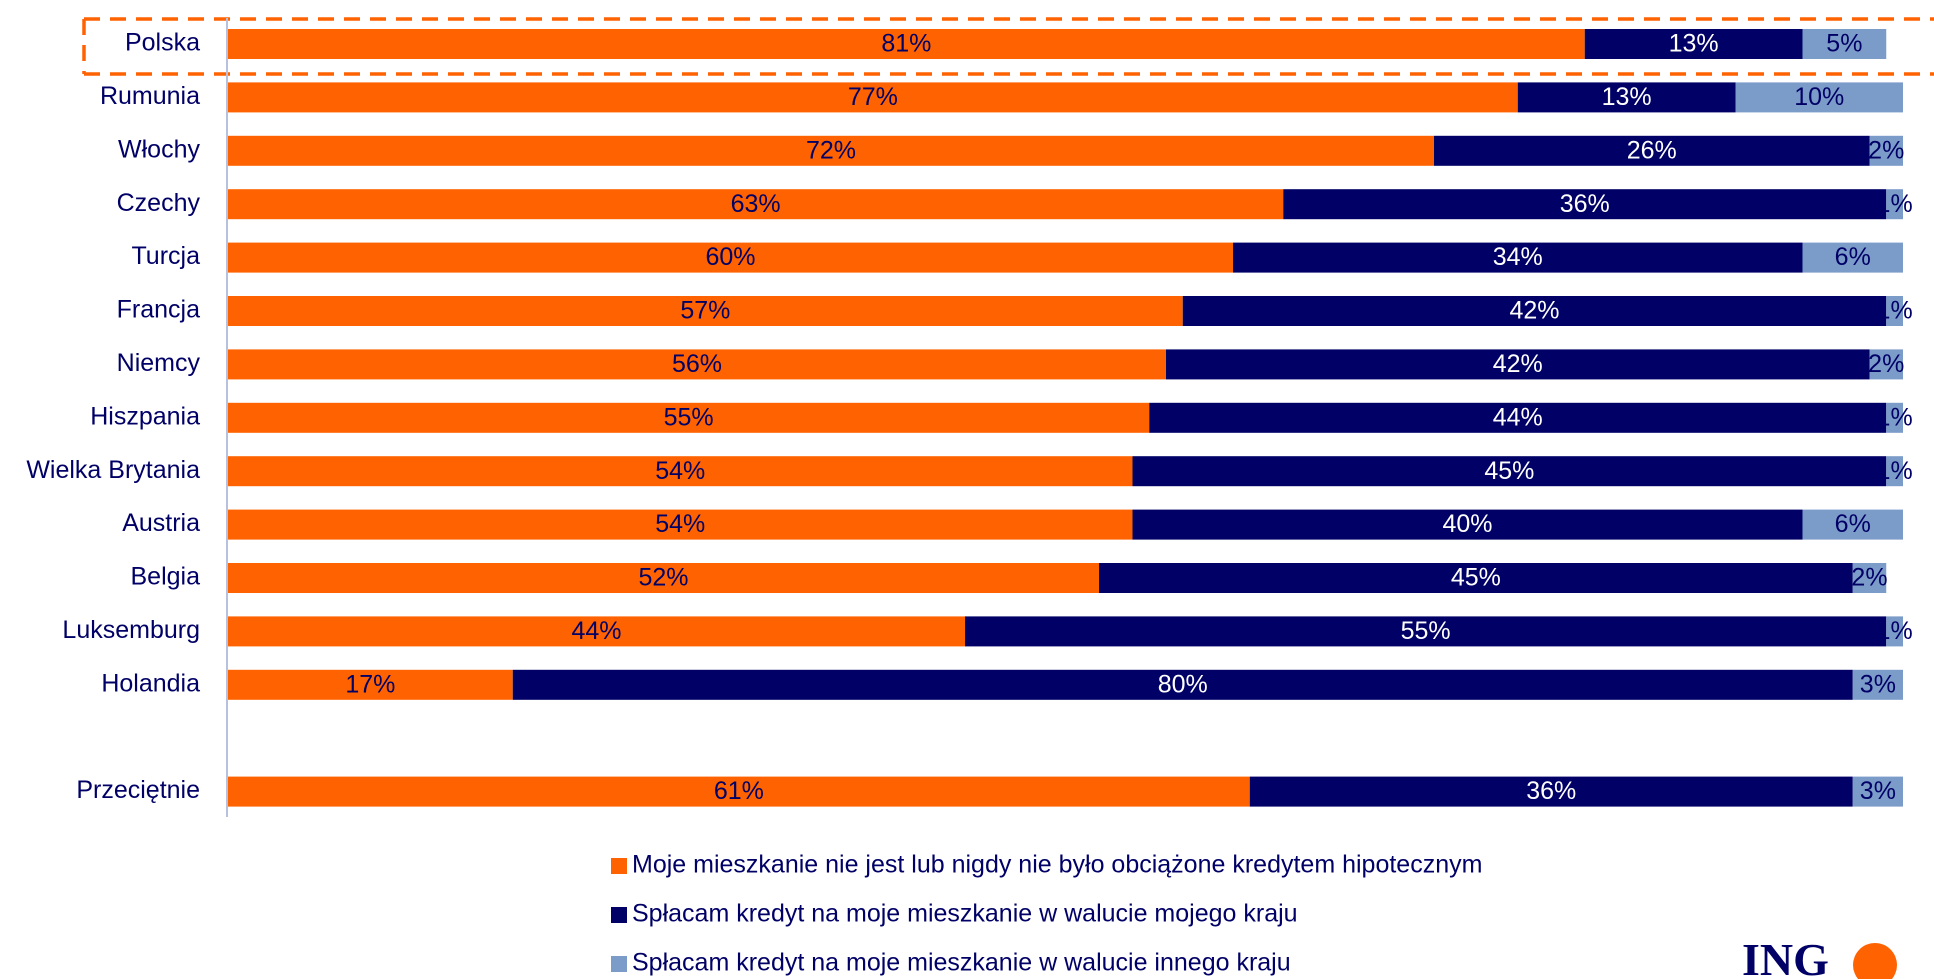 The width and height of the screenshot is (1934, 979). Describe the element at coordinates (131, 630) in the screenshot. I see `y-tick-label: Luksemburg` at that location.